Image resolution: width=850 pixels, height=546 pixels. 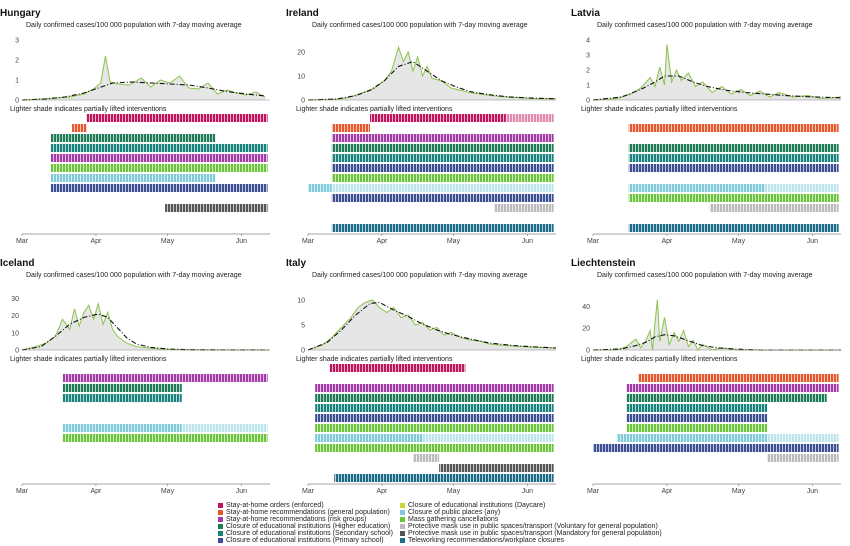 What do you see at coordinates (20, 13) in the screenshot?
I see `panel-title: Hungary` at bounding box center [20, 13].